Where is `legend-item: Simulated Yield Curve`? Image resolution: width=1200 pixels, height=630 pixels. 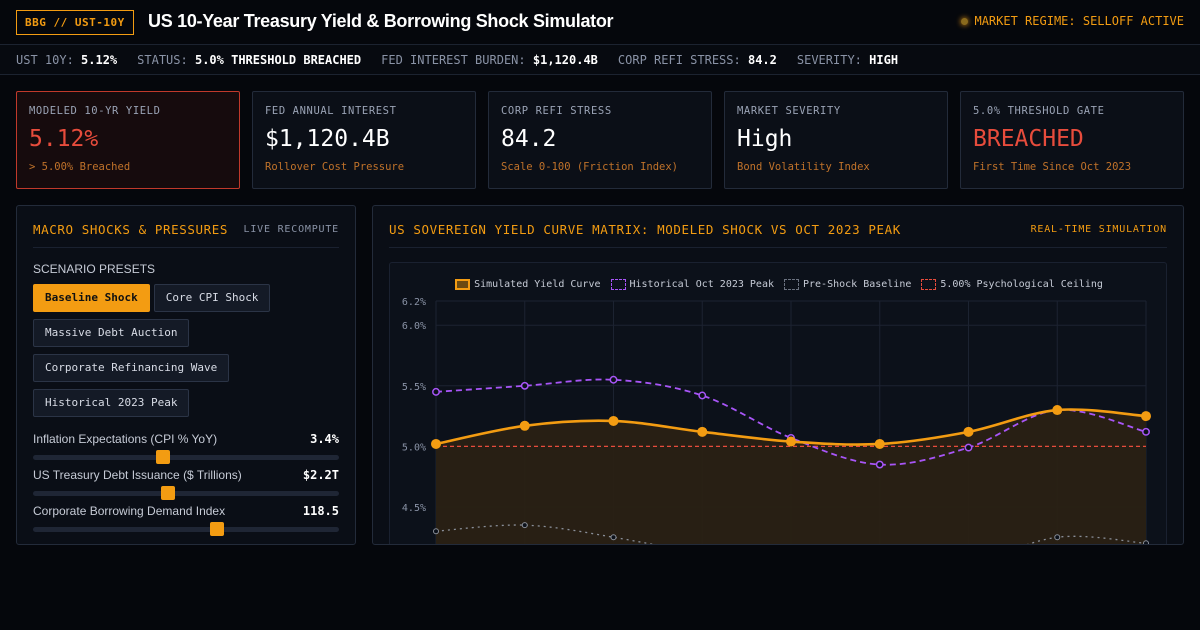 legend-item: Simulated Yield Curve is located at coordinates (528, 284).